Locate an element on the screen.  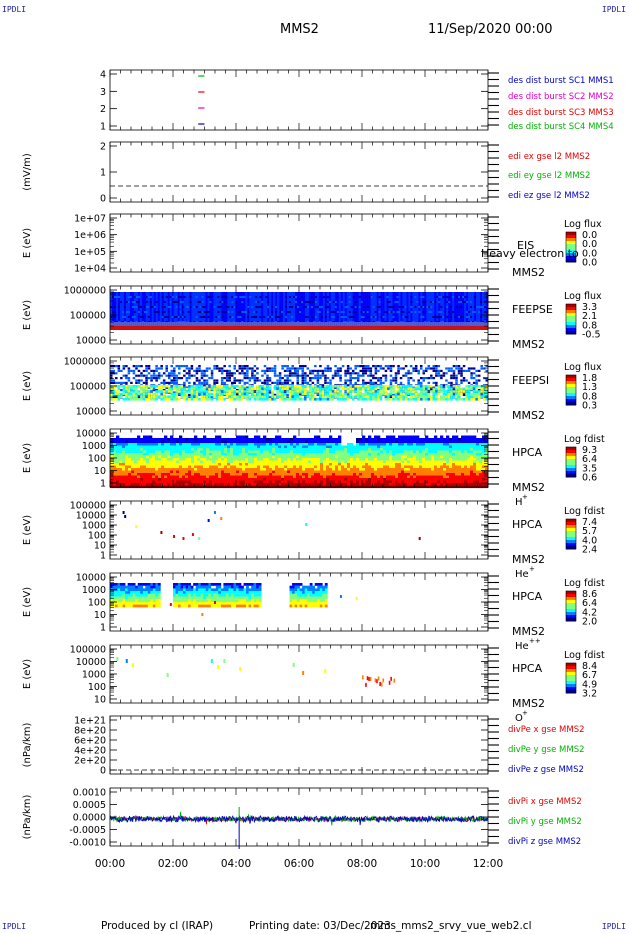
instrument-label: FEEPSE is located at coordinates (532, 309).